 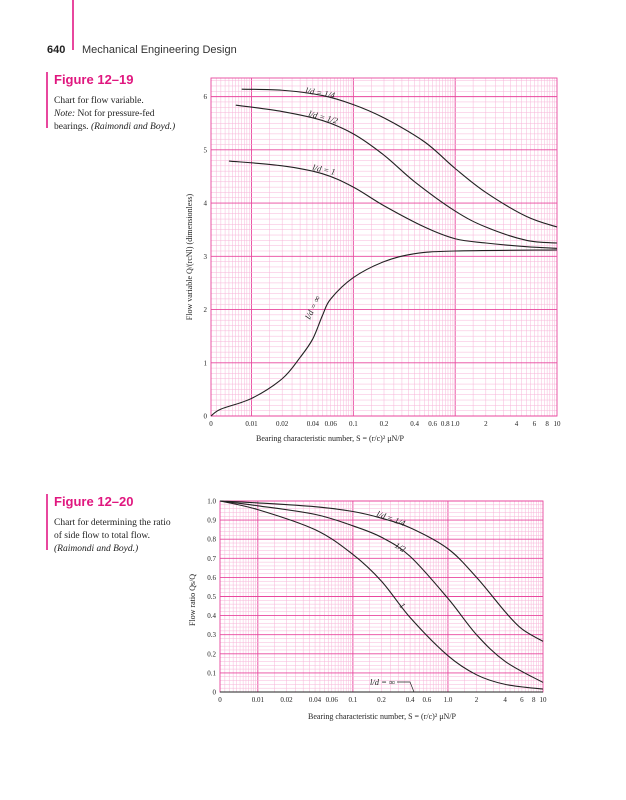 I want to click on y-tick-label: 0.4, so click(x=211, y=616).